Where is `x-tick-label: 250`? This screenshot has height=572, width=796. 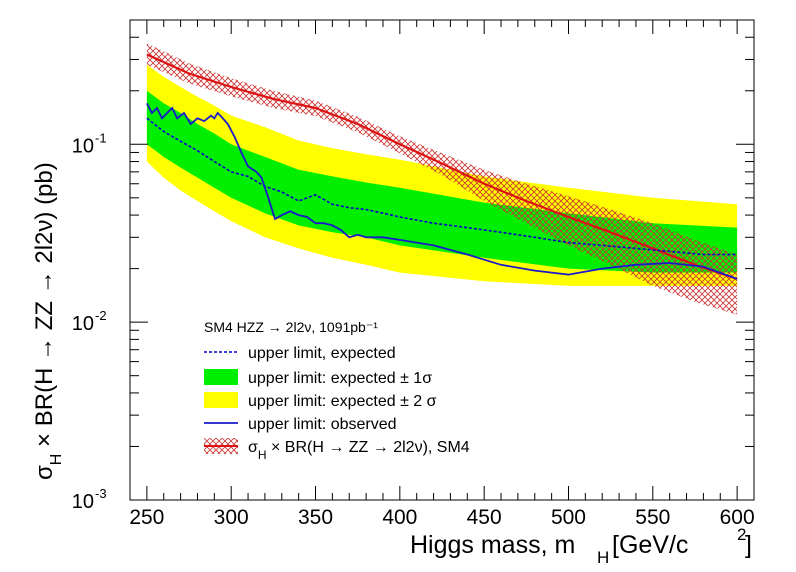
x-tick-label: 250 is located at coordinates (146, 517).